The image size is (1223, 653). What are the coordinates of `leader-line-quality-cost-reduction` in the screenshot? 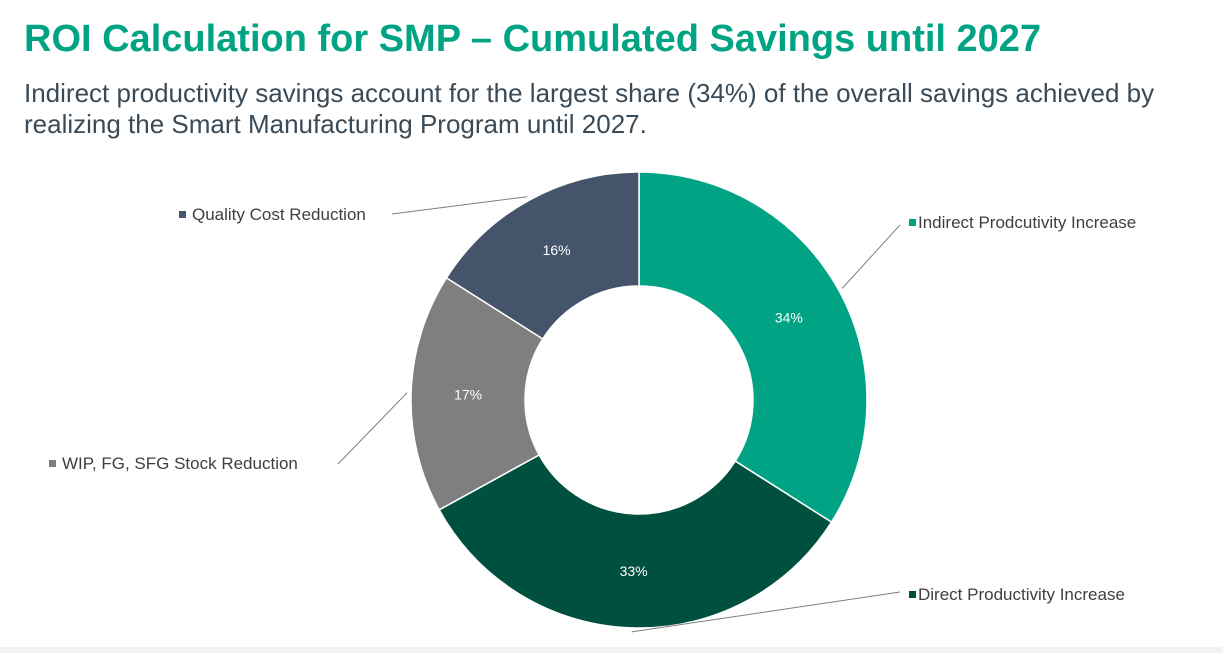 It's located at (459, 205).